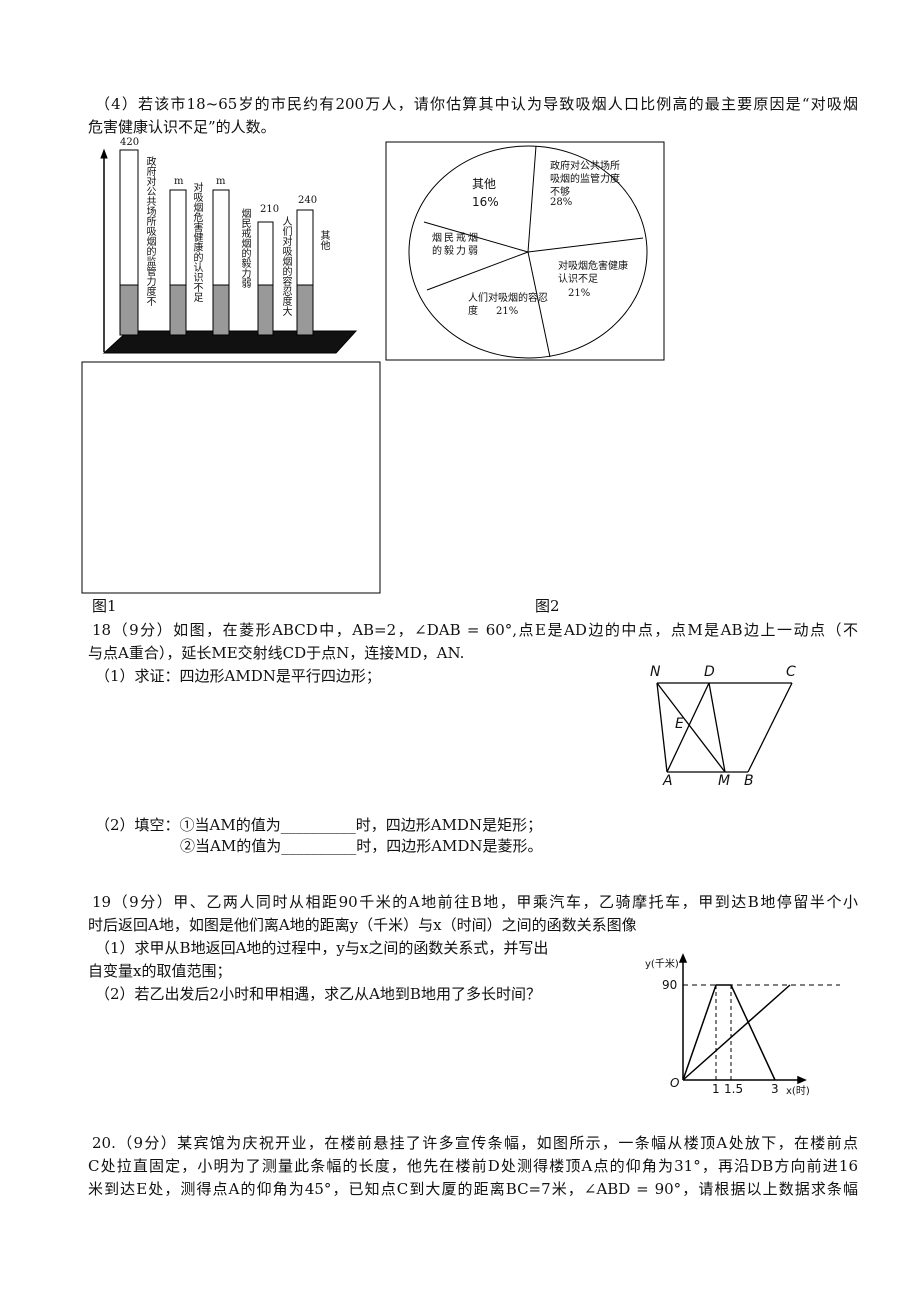  Describe the element at coordinates (160, 971) in the screenshot. I see `text-line: 自变量x的取值范围；` at that location.